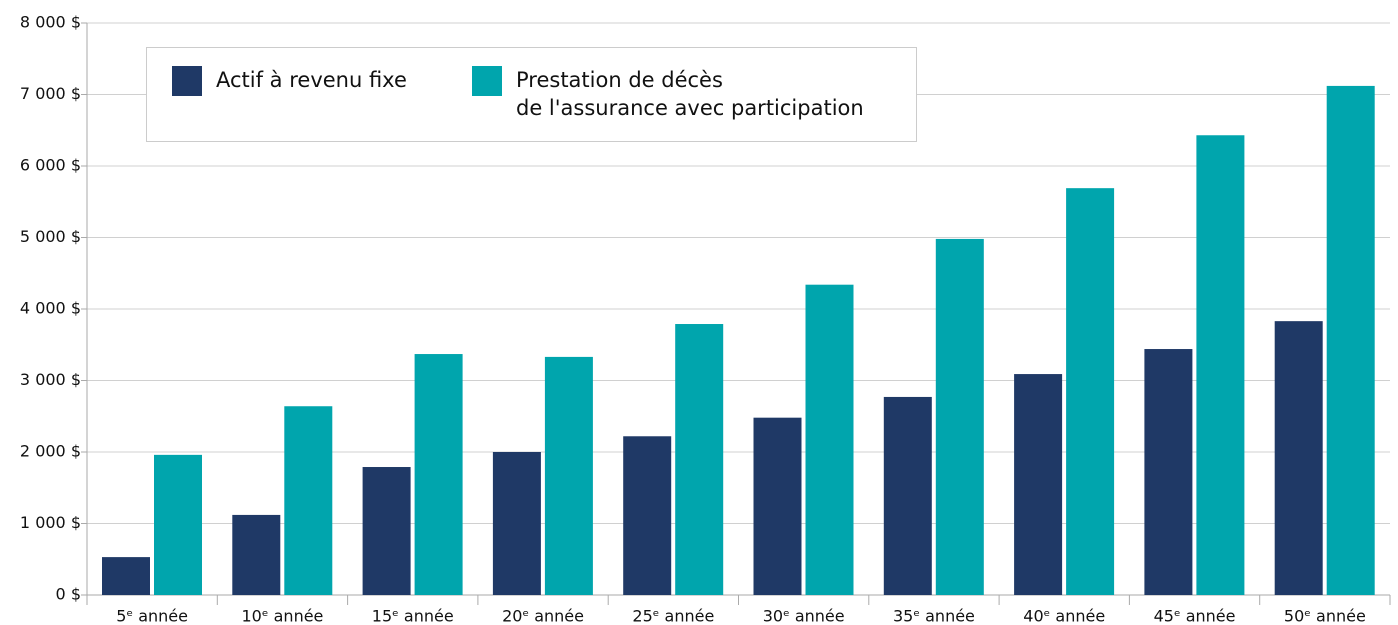 The image size is (1398, 625). What do you see at coordinates (673, 616) in the screenshot?
I see `x-tick-label: 25ᵉ année` at bounding box center [673, 616].